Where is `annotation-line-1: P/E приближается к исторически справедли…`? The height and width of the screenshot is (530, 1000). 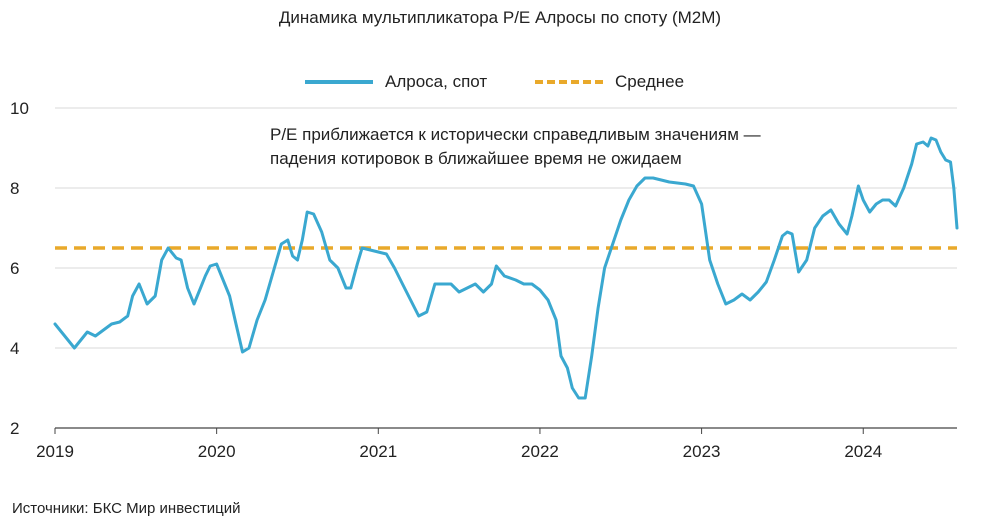 annotation-line-1: P/E приближается к исторически справедли… is located at coordinates (515, 134).